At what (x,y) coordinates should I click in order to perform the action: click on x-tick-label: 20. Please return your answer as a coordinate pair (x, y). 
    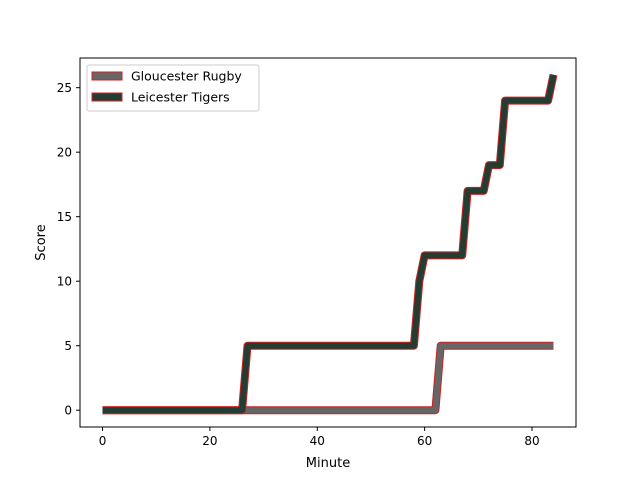
    Looking at the image, I should click on (209, 441).